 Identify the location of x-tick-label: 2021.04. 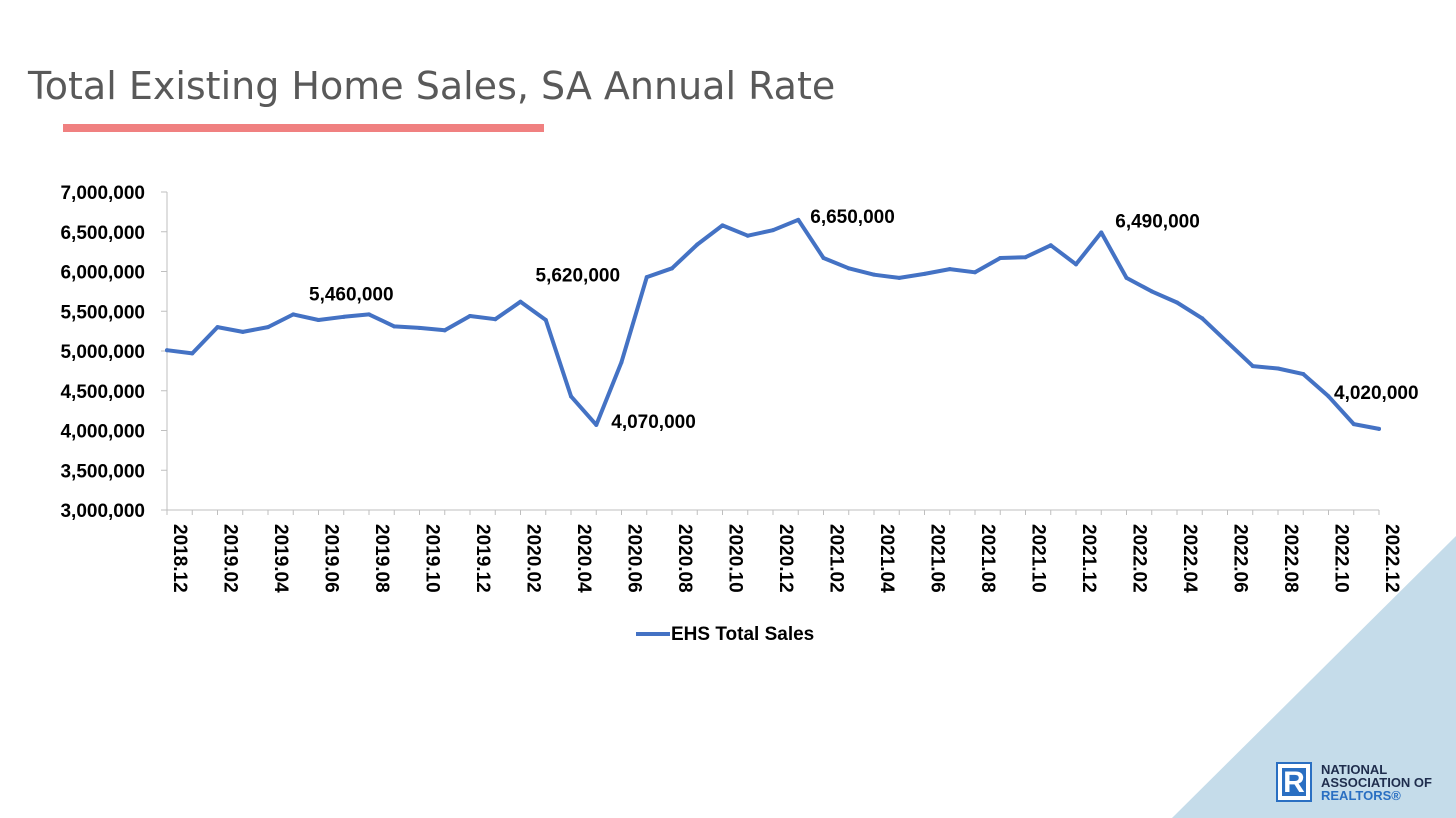
(886, 558).